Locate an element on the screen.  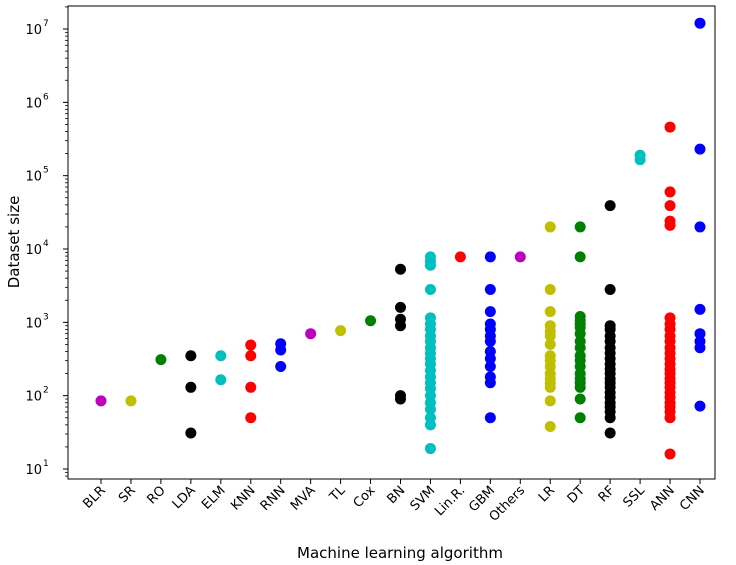
x-tick-label: LDA is located at coordinates (184, 497).